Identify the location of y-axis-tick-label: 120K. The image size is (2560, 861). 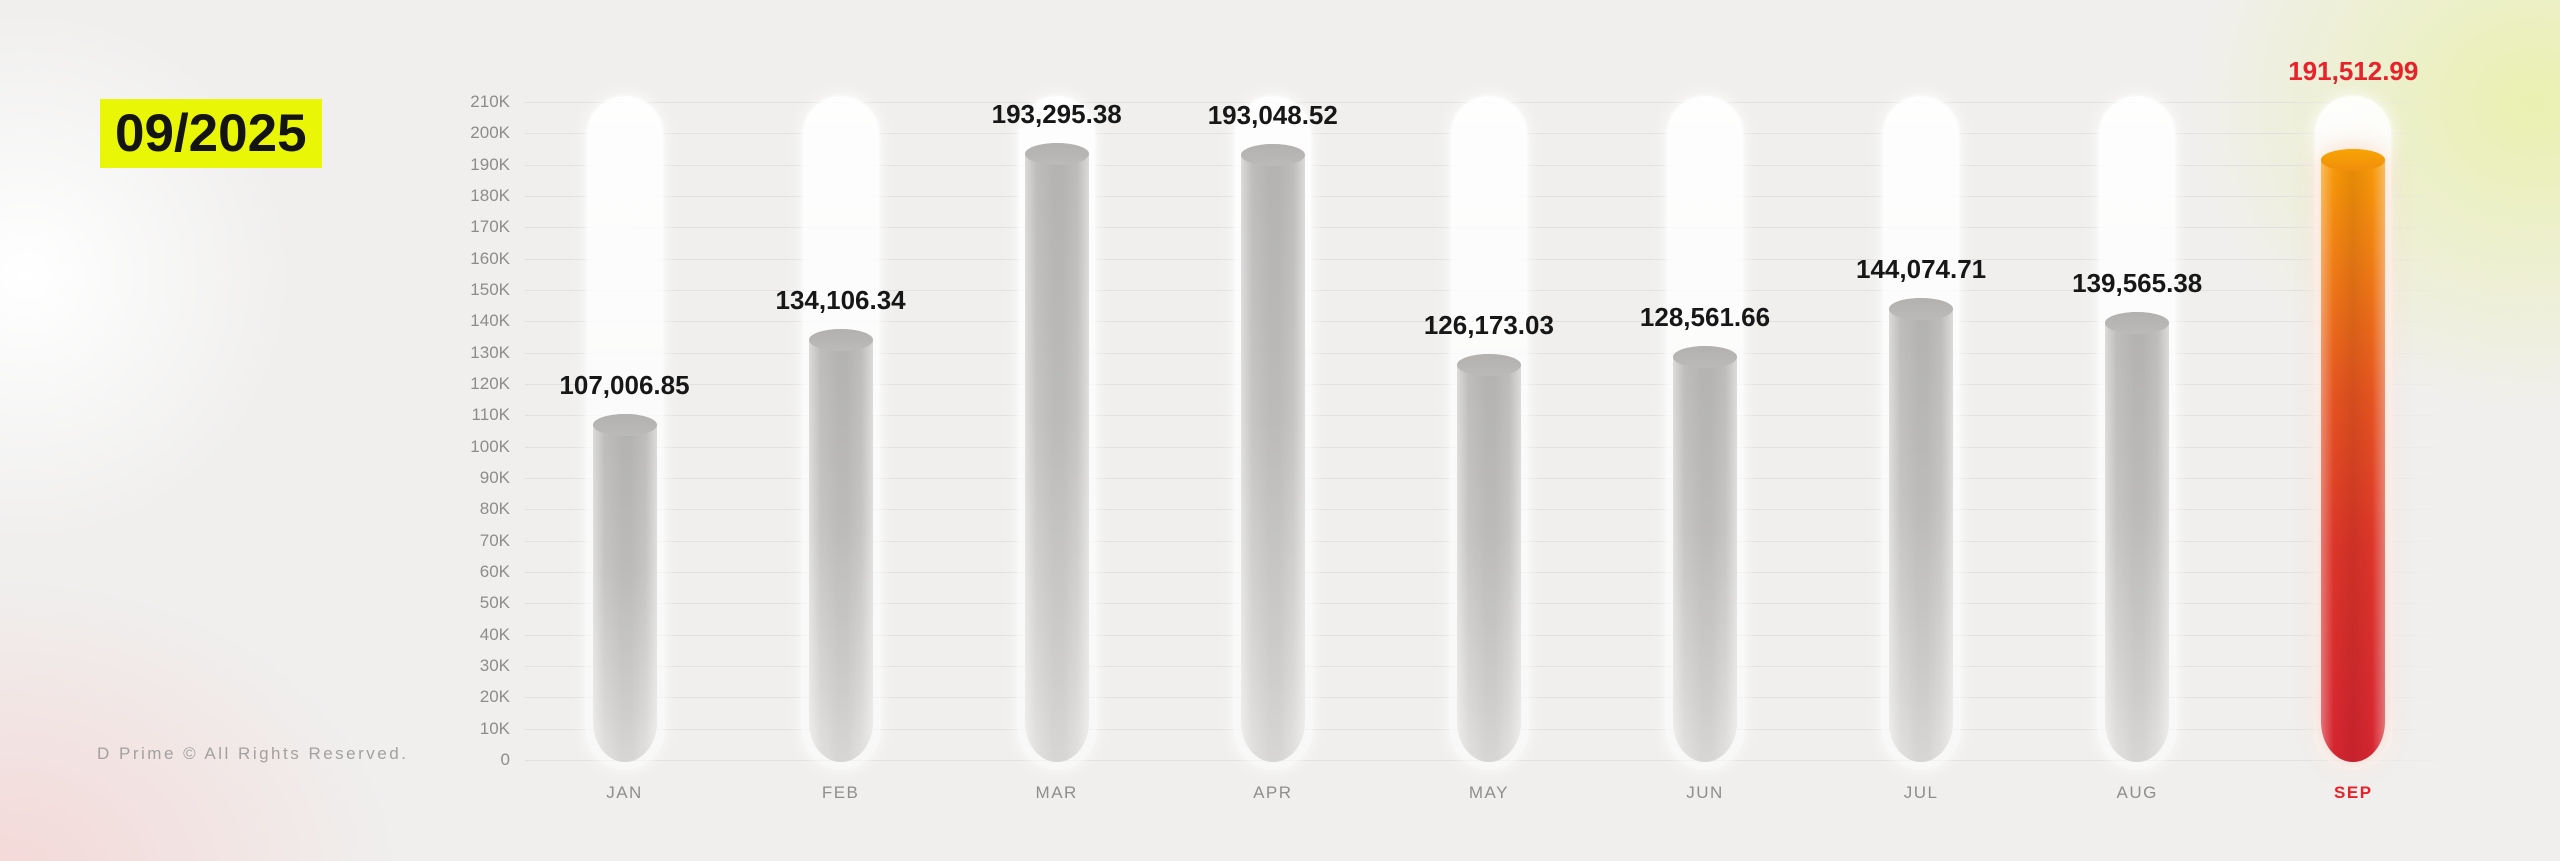
(490, 383).